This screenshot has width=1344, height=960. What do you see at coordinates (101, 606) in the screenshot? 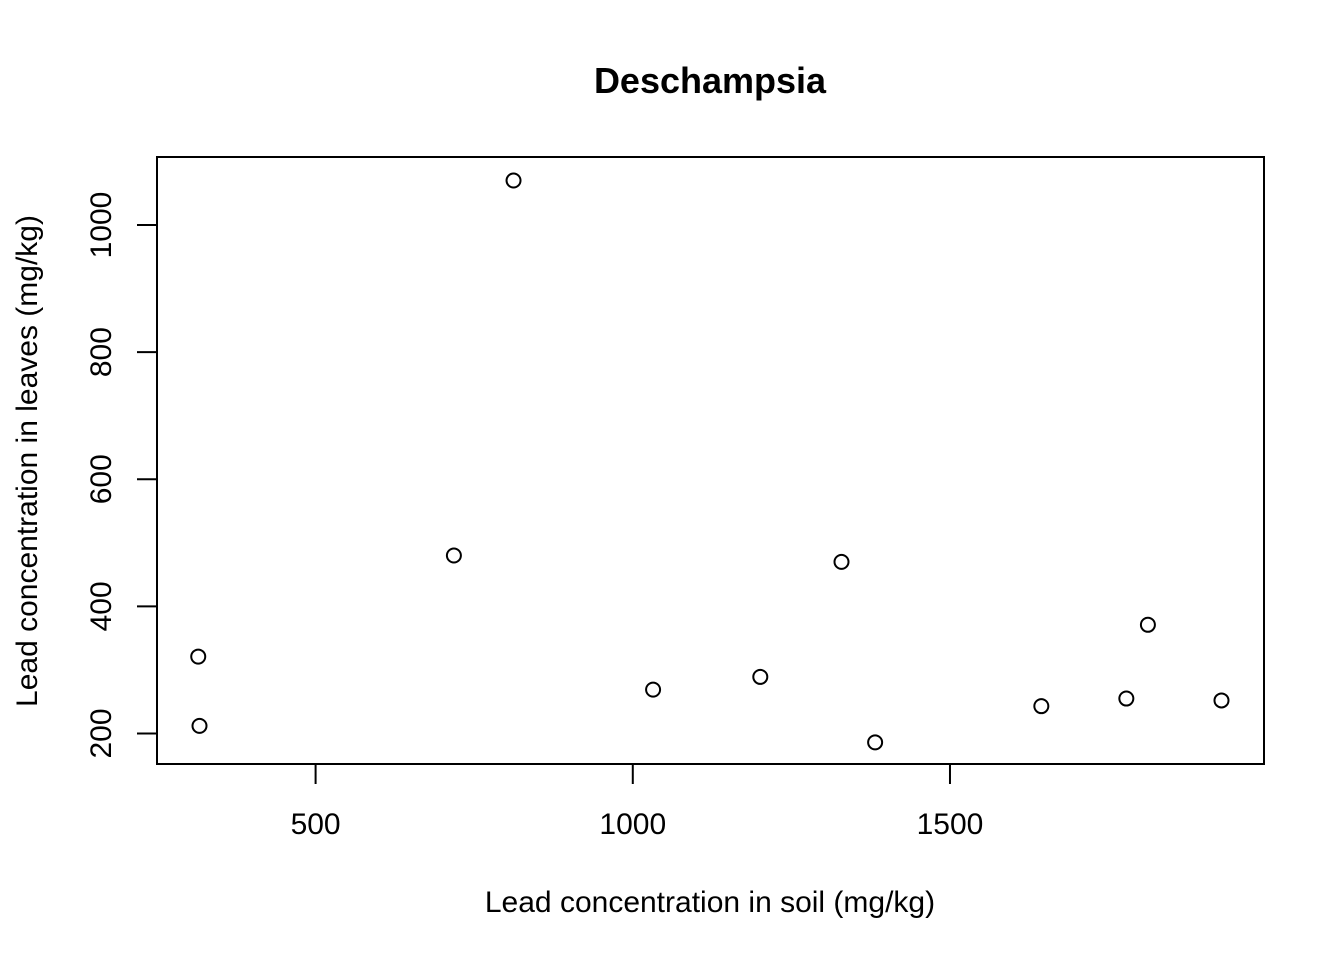
I see `y-tick-label: 400` at bounding box center [101, 606].